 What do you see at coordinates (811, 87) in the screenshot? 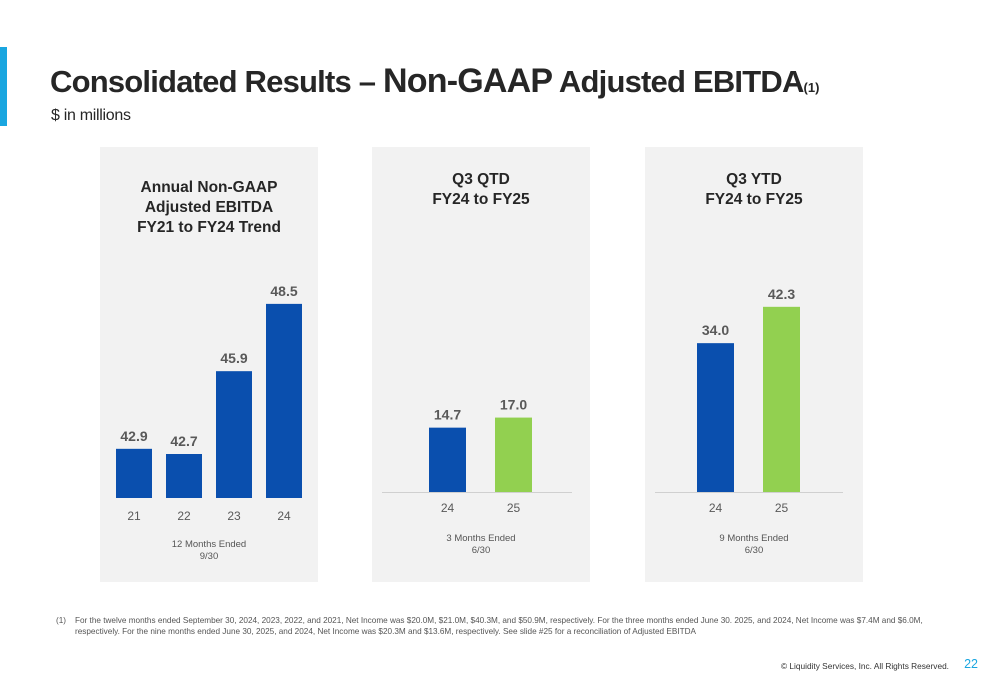
I see `title-footnote-ref: (1)` at bounding box center [811, 87].